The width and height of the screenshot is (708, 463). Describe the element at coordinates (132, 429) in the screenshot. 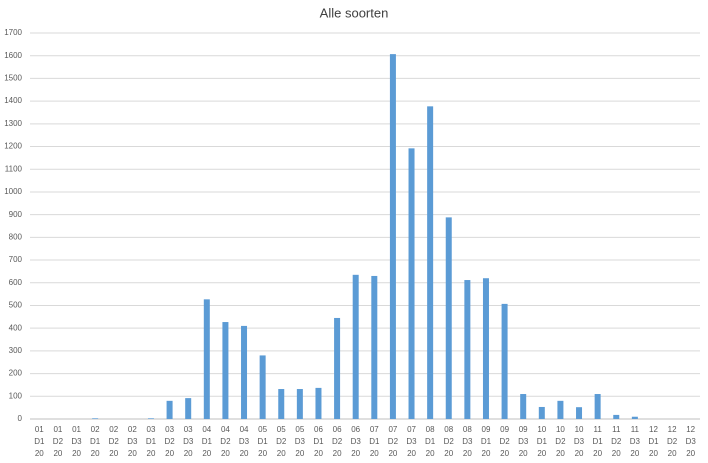

I see `x-tick-label: 02` at that location.